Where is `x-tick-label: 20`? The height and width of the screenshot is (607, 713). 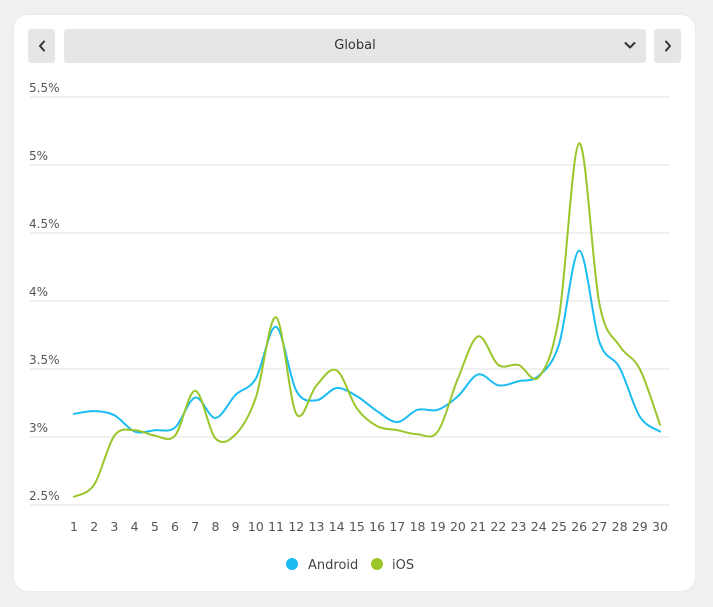
x-tick-label: 20 is located at coordinates (458, 526).